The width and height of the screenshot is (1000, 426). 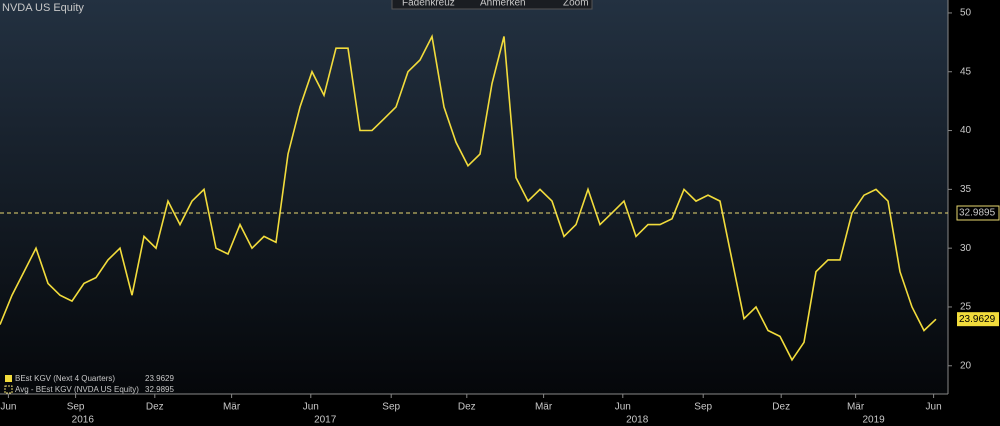 What do you see at coordinates (159, 378) in the screenshot?
I see `legend-value: 23.9629` at bounding box center [159, 378].